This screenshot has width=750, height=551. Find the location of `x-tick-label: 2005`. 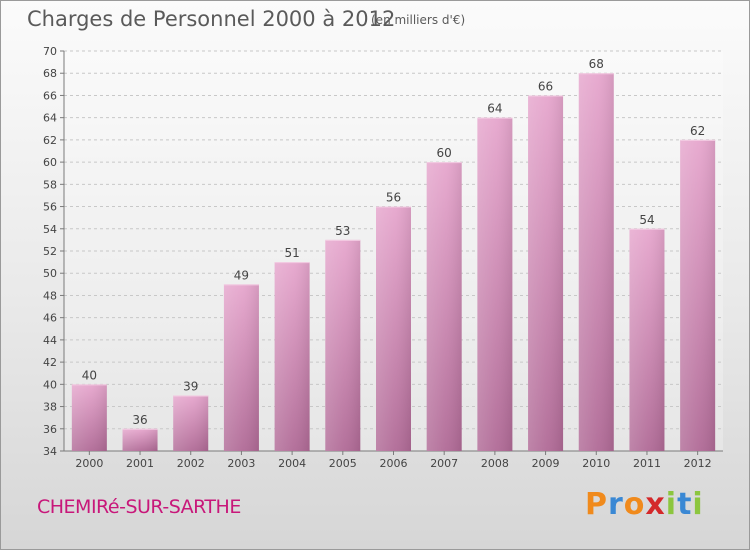

x-tick-label: 2005 is located at coordinates (343, 463).